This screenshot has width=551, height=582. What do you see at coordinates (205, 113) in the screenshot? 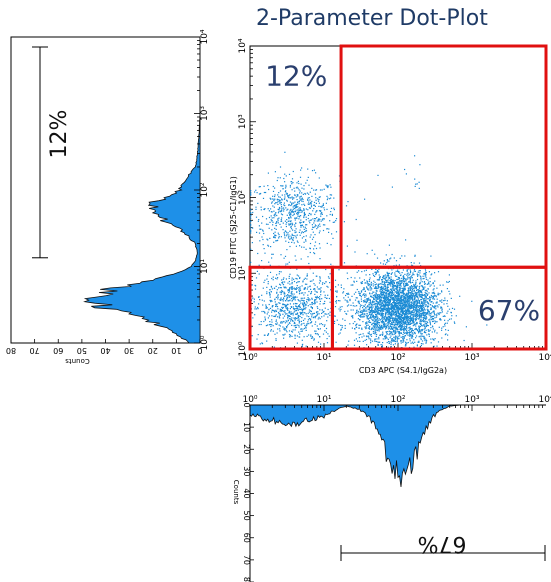
I see `y-tick-label: 10³` at bounding box center [205, 113].